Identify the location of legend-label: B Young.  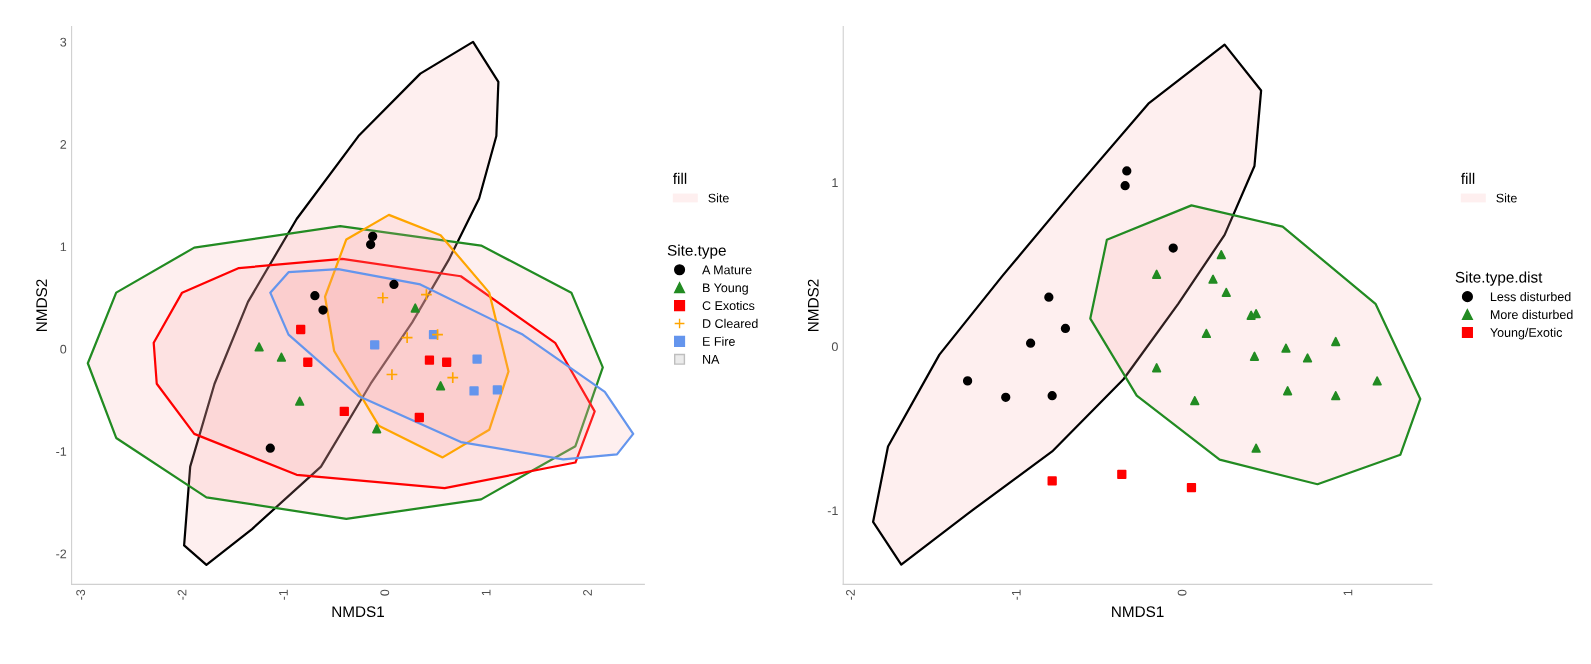
(725, 289).